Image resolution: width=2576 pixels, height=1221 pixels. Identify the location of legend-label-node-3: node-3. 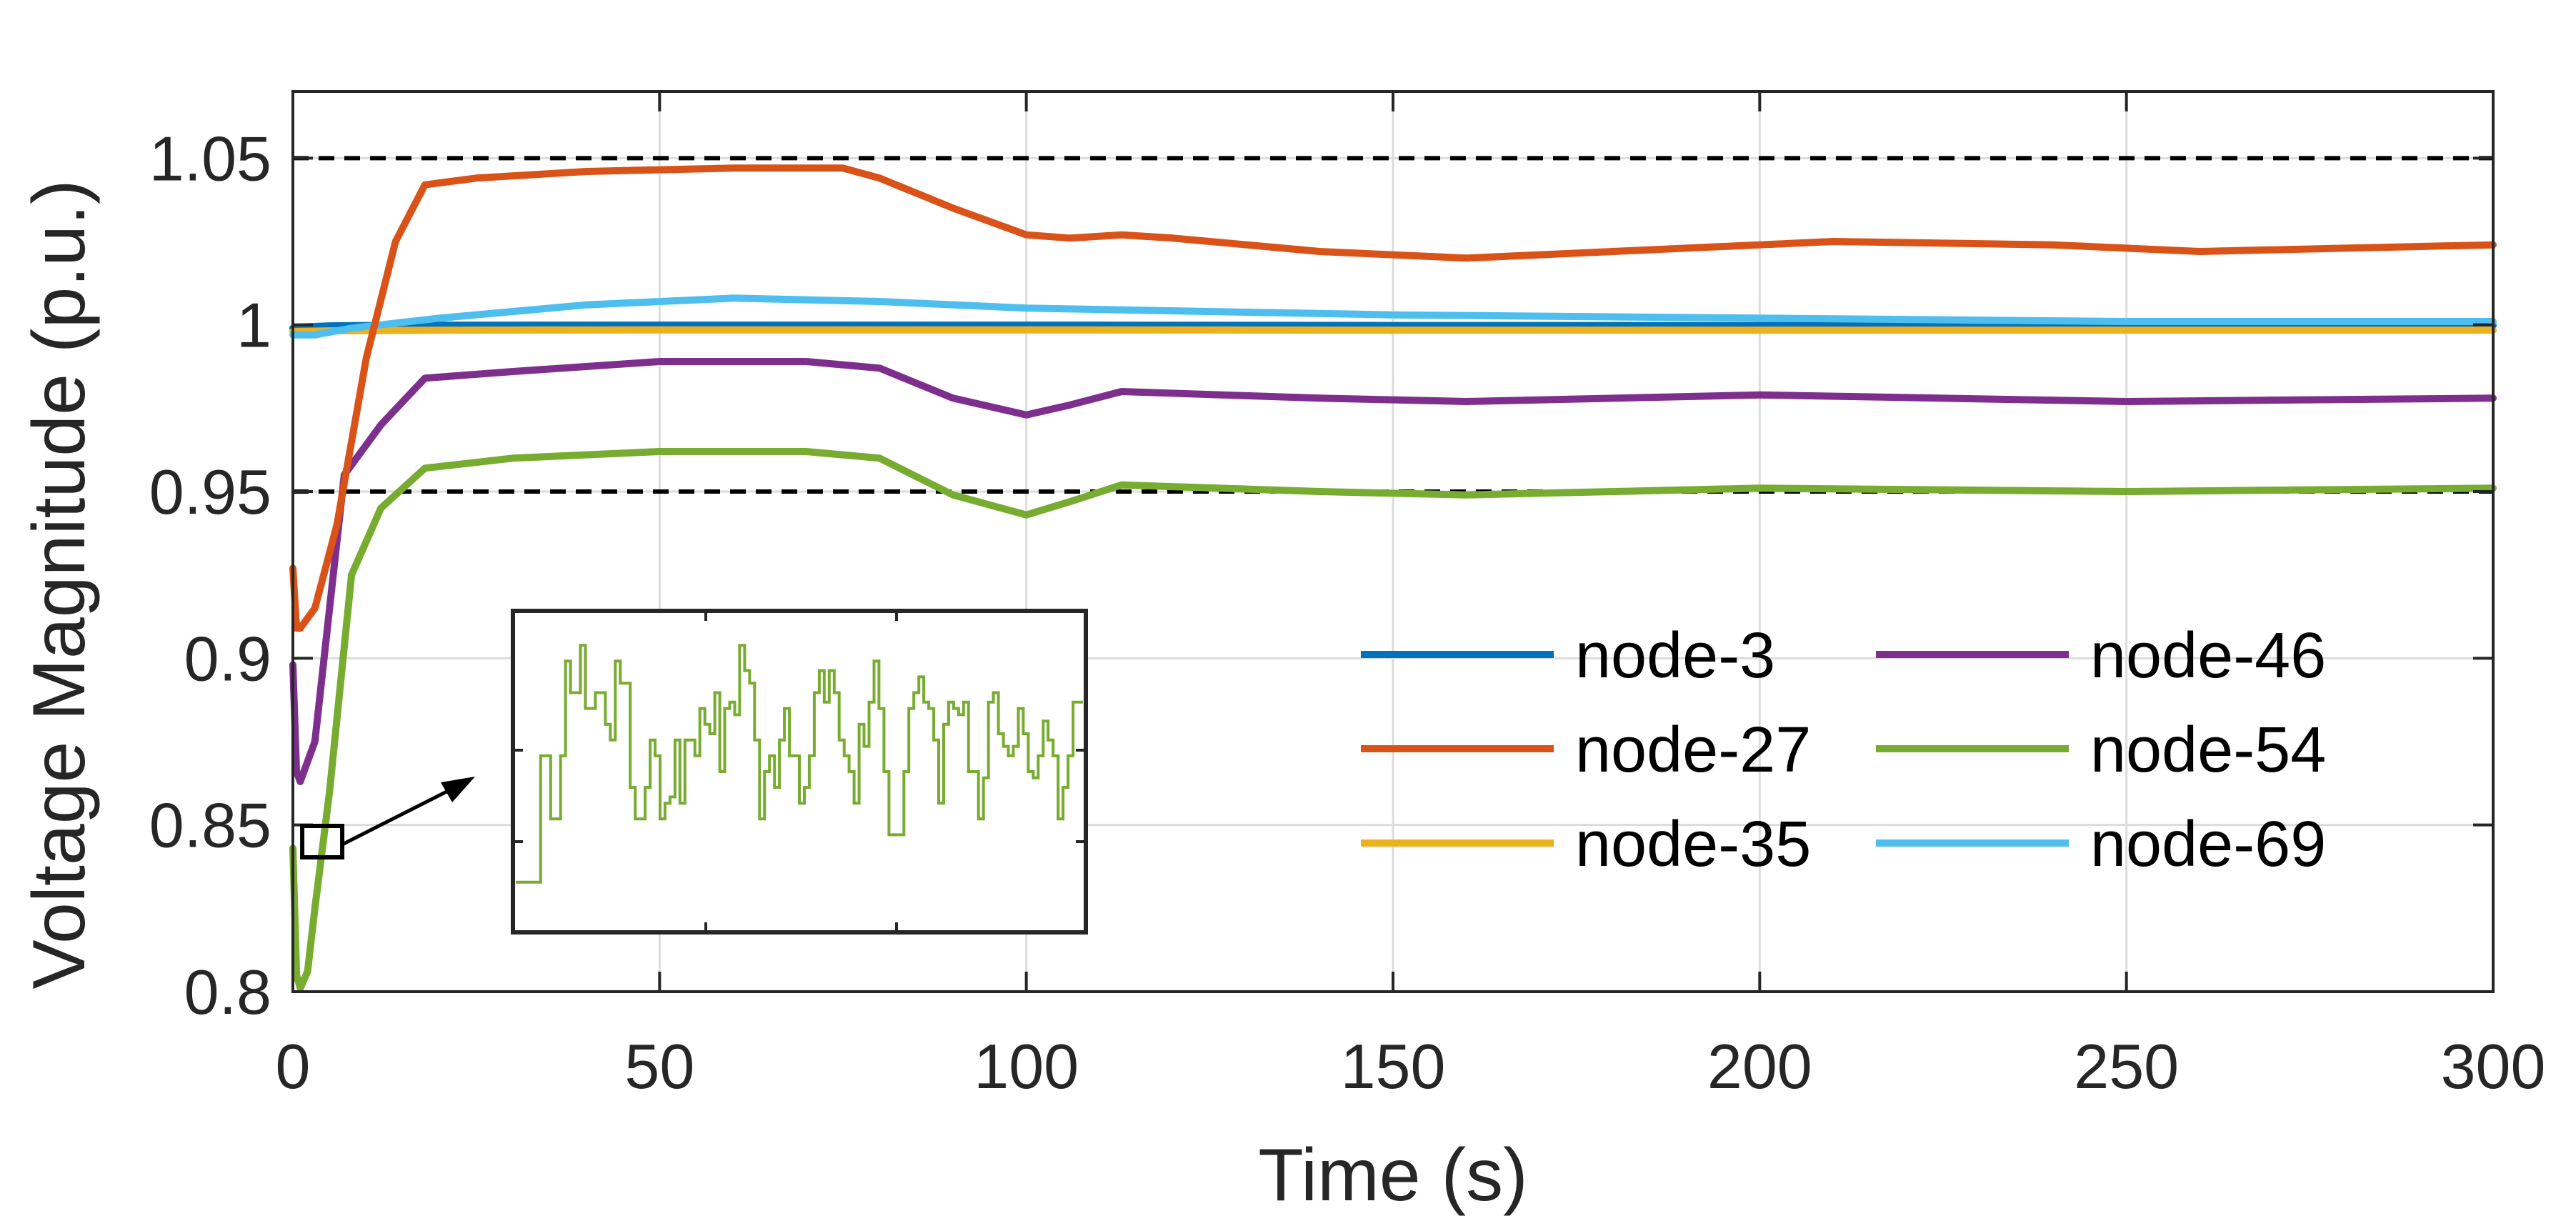
(1675, 656).